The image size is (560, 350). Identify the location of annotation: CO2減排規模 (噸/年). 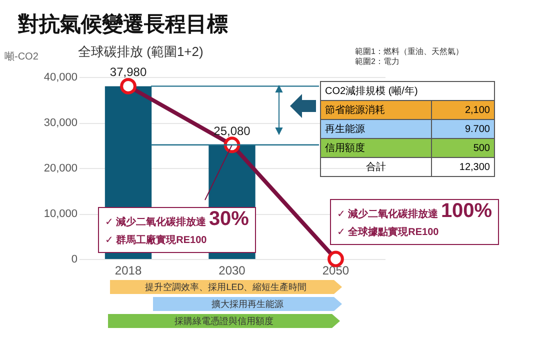
(407, 91).